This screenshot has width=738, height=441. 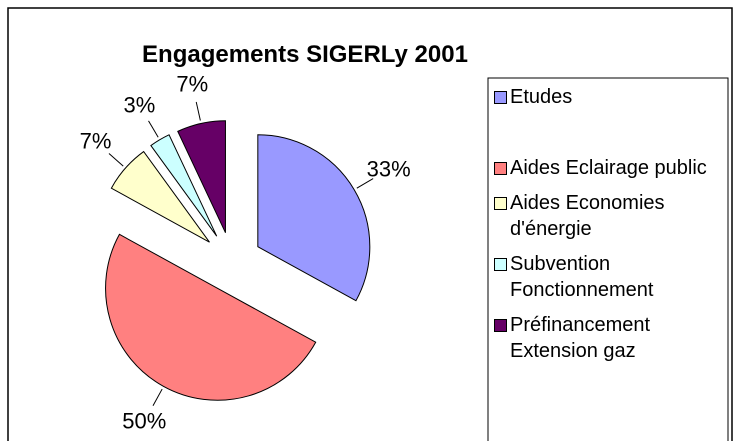 I want to click on legend-item: Préfinancement Extension gaz, so click(x=603, y=338).